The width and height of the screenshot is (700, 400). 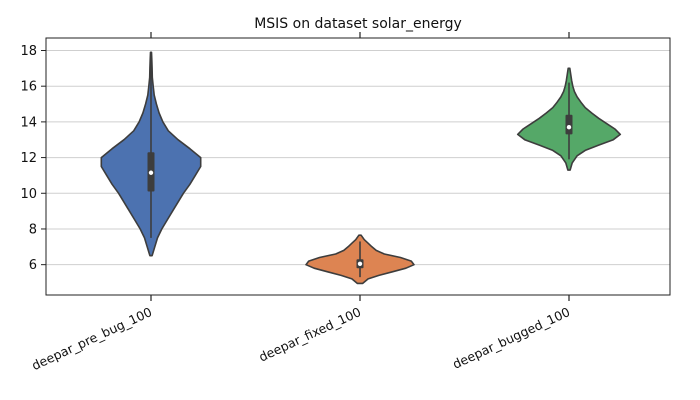 I want to click on y-tick-label-6: 6, so click(x=33, y=265).